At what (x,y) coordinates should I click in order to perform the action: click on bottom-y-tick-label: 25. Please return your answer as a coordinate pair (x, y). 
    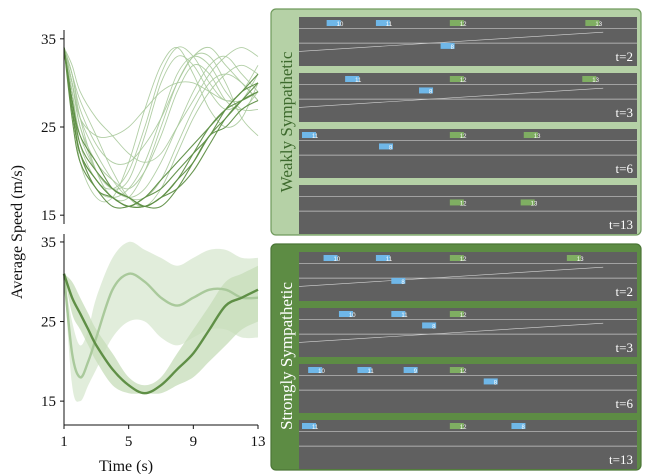
    Looking at the image, I should click on (48, 323).